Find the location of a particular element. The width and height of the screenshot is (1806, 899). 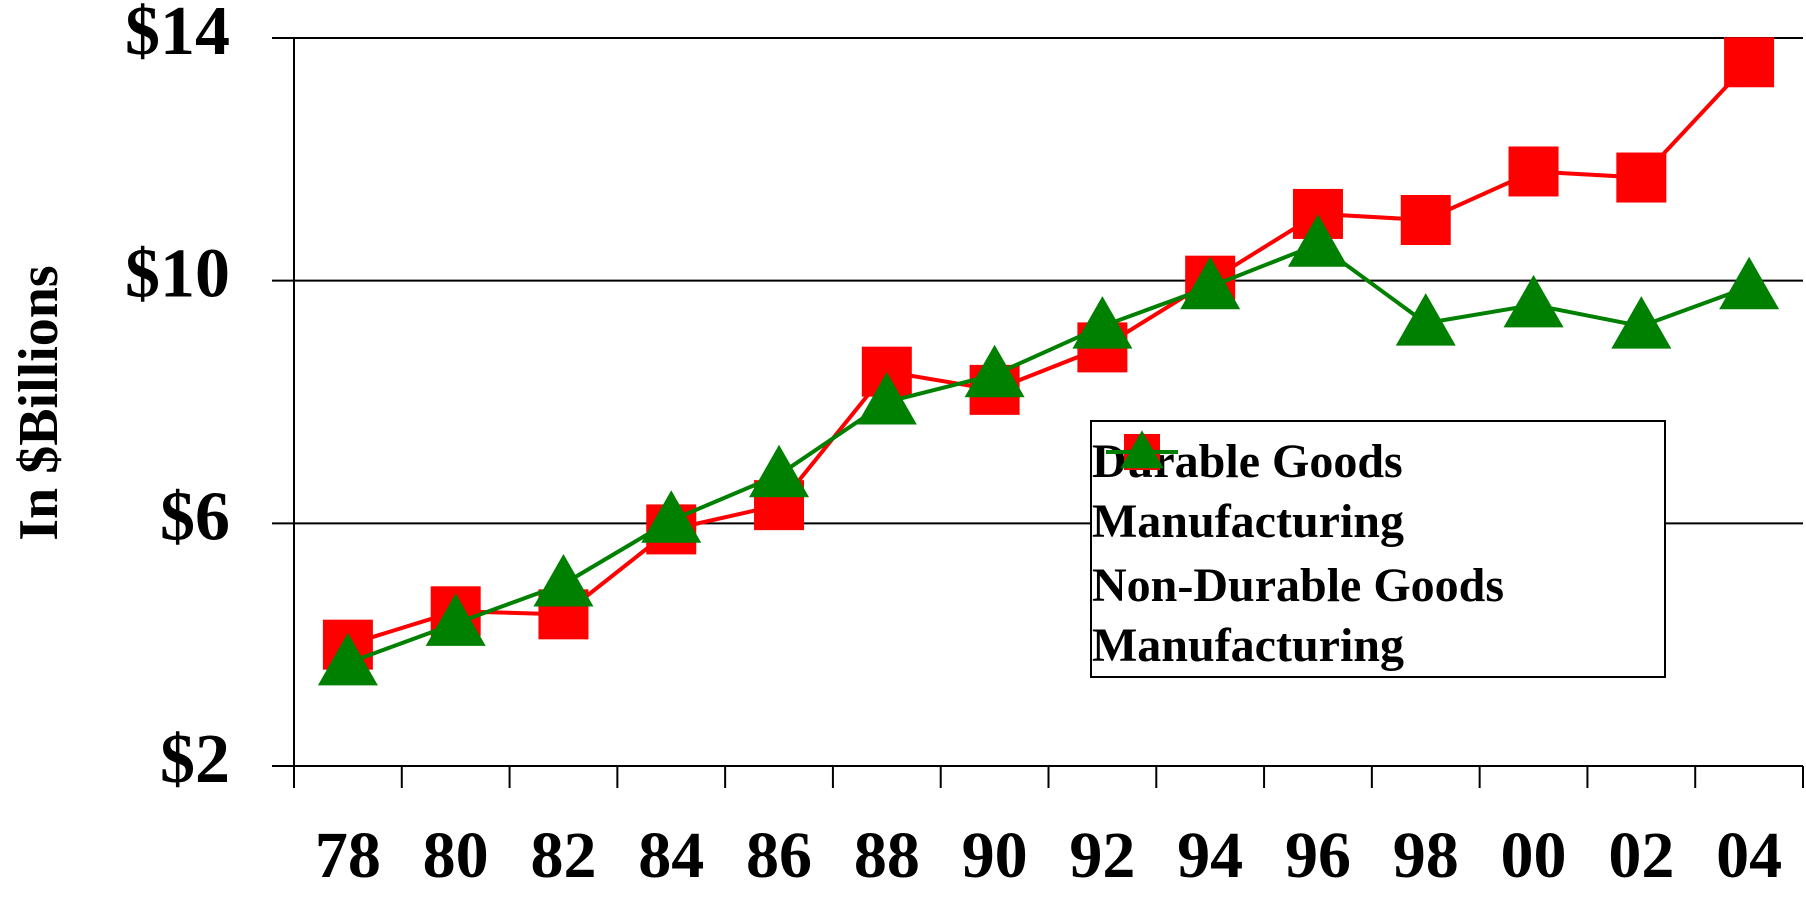

y-tick-label: $10 is located at coordinates (177, 274).